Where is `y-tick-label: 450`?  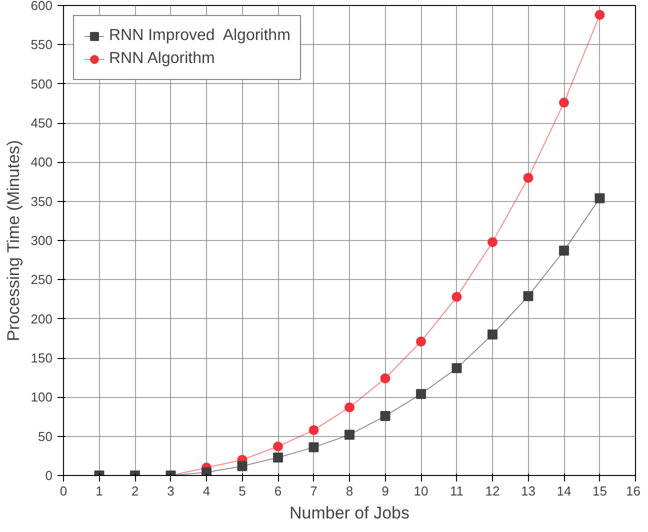
y-tick-label: 450 is located at coordinates (41, 123).